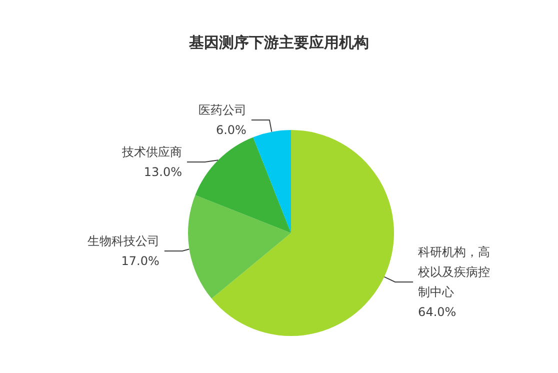  What do you see at coordinates (123, 241) in the screenshot?
I see `slice-label: 生物科技公司` at bounding box center [123, 241].